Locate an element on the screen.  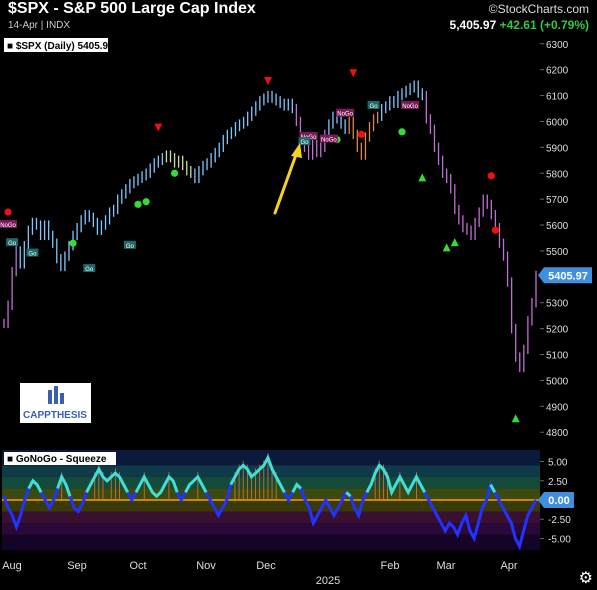
y-tick-label: 5600 is located at coordinates (557, 226).